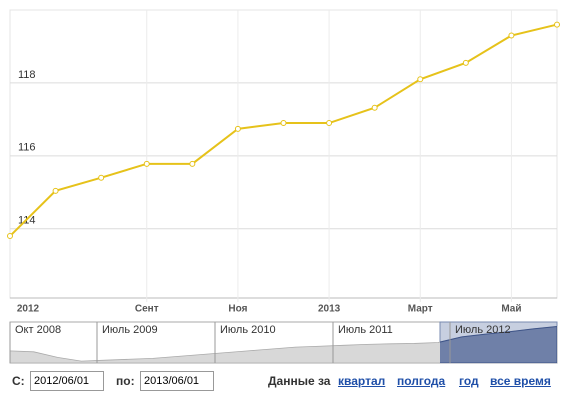  I want to click on x-tick-label: Сент, so click(147, 309).